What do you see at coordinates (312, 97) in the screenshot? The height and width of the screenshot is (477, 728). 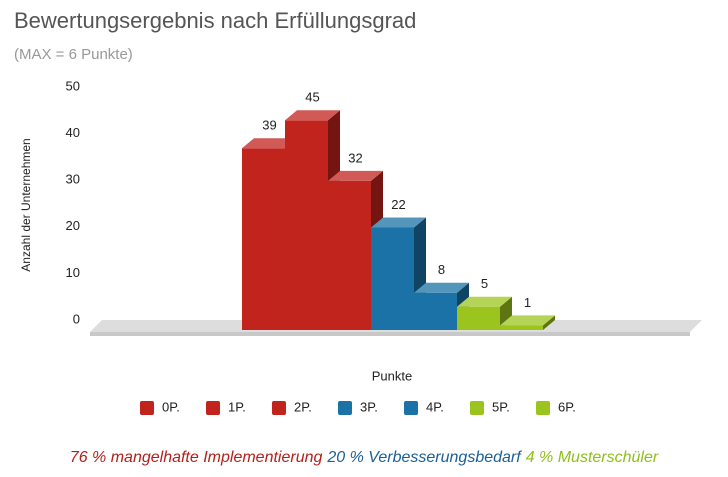 I see `value-label: 45` at bounding box center [312, 97].